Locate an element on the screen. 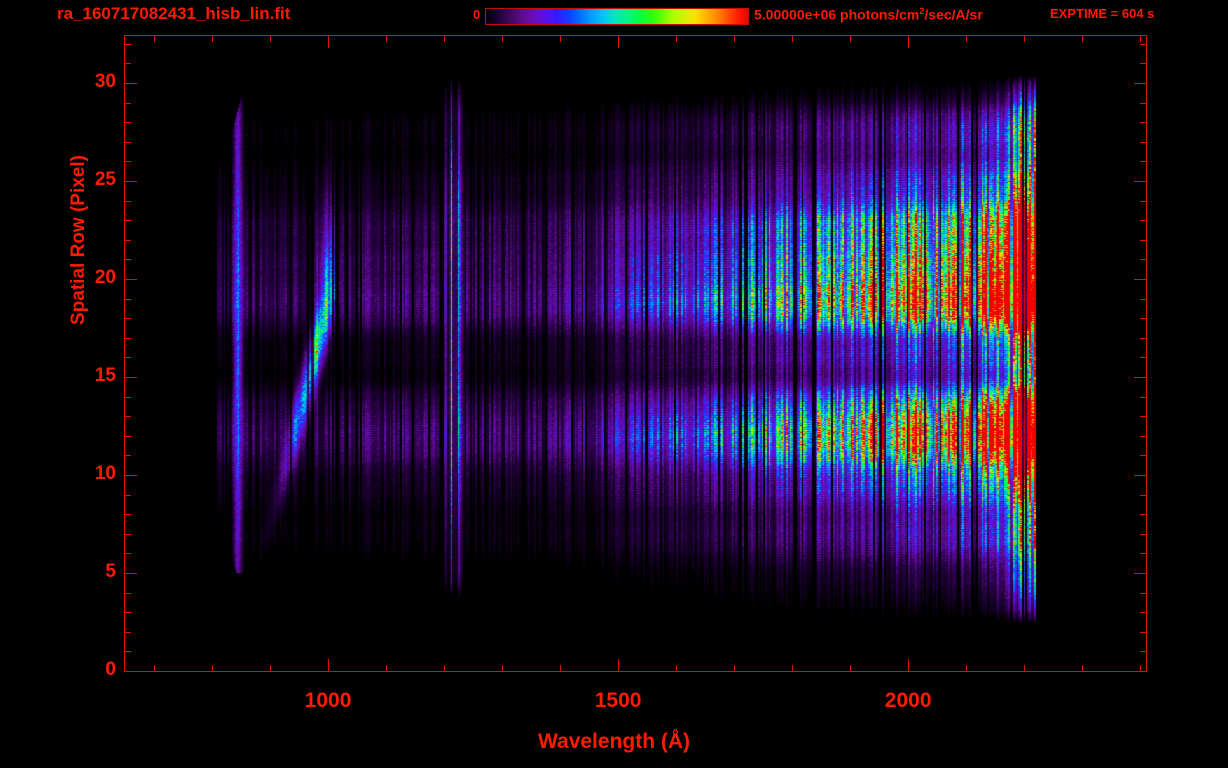  x-major-tick-top is located at coordinates (328, 41).